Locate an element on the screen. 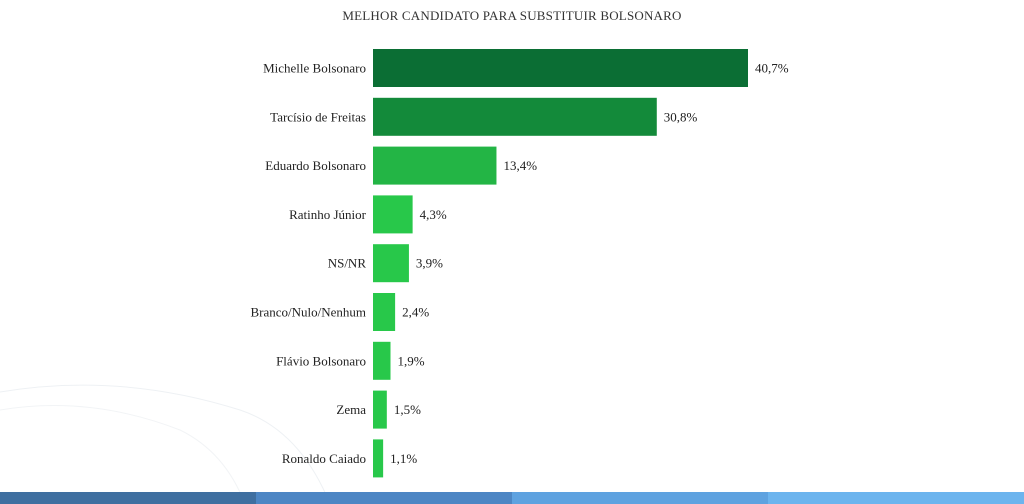 This screenshot has height=504, width=1024. value-label-7: 1,5% is located at coordinates (407, 409).